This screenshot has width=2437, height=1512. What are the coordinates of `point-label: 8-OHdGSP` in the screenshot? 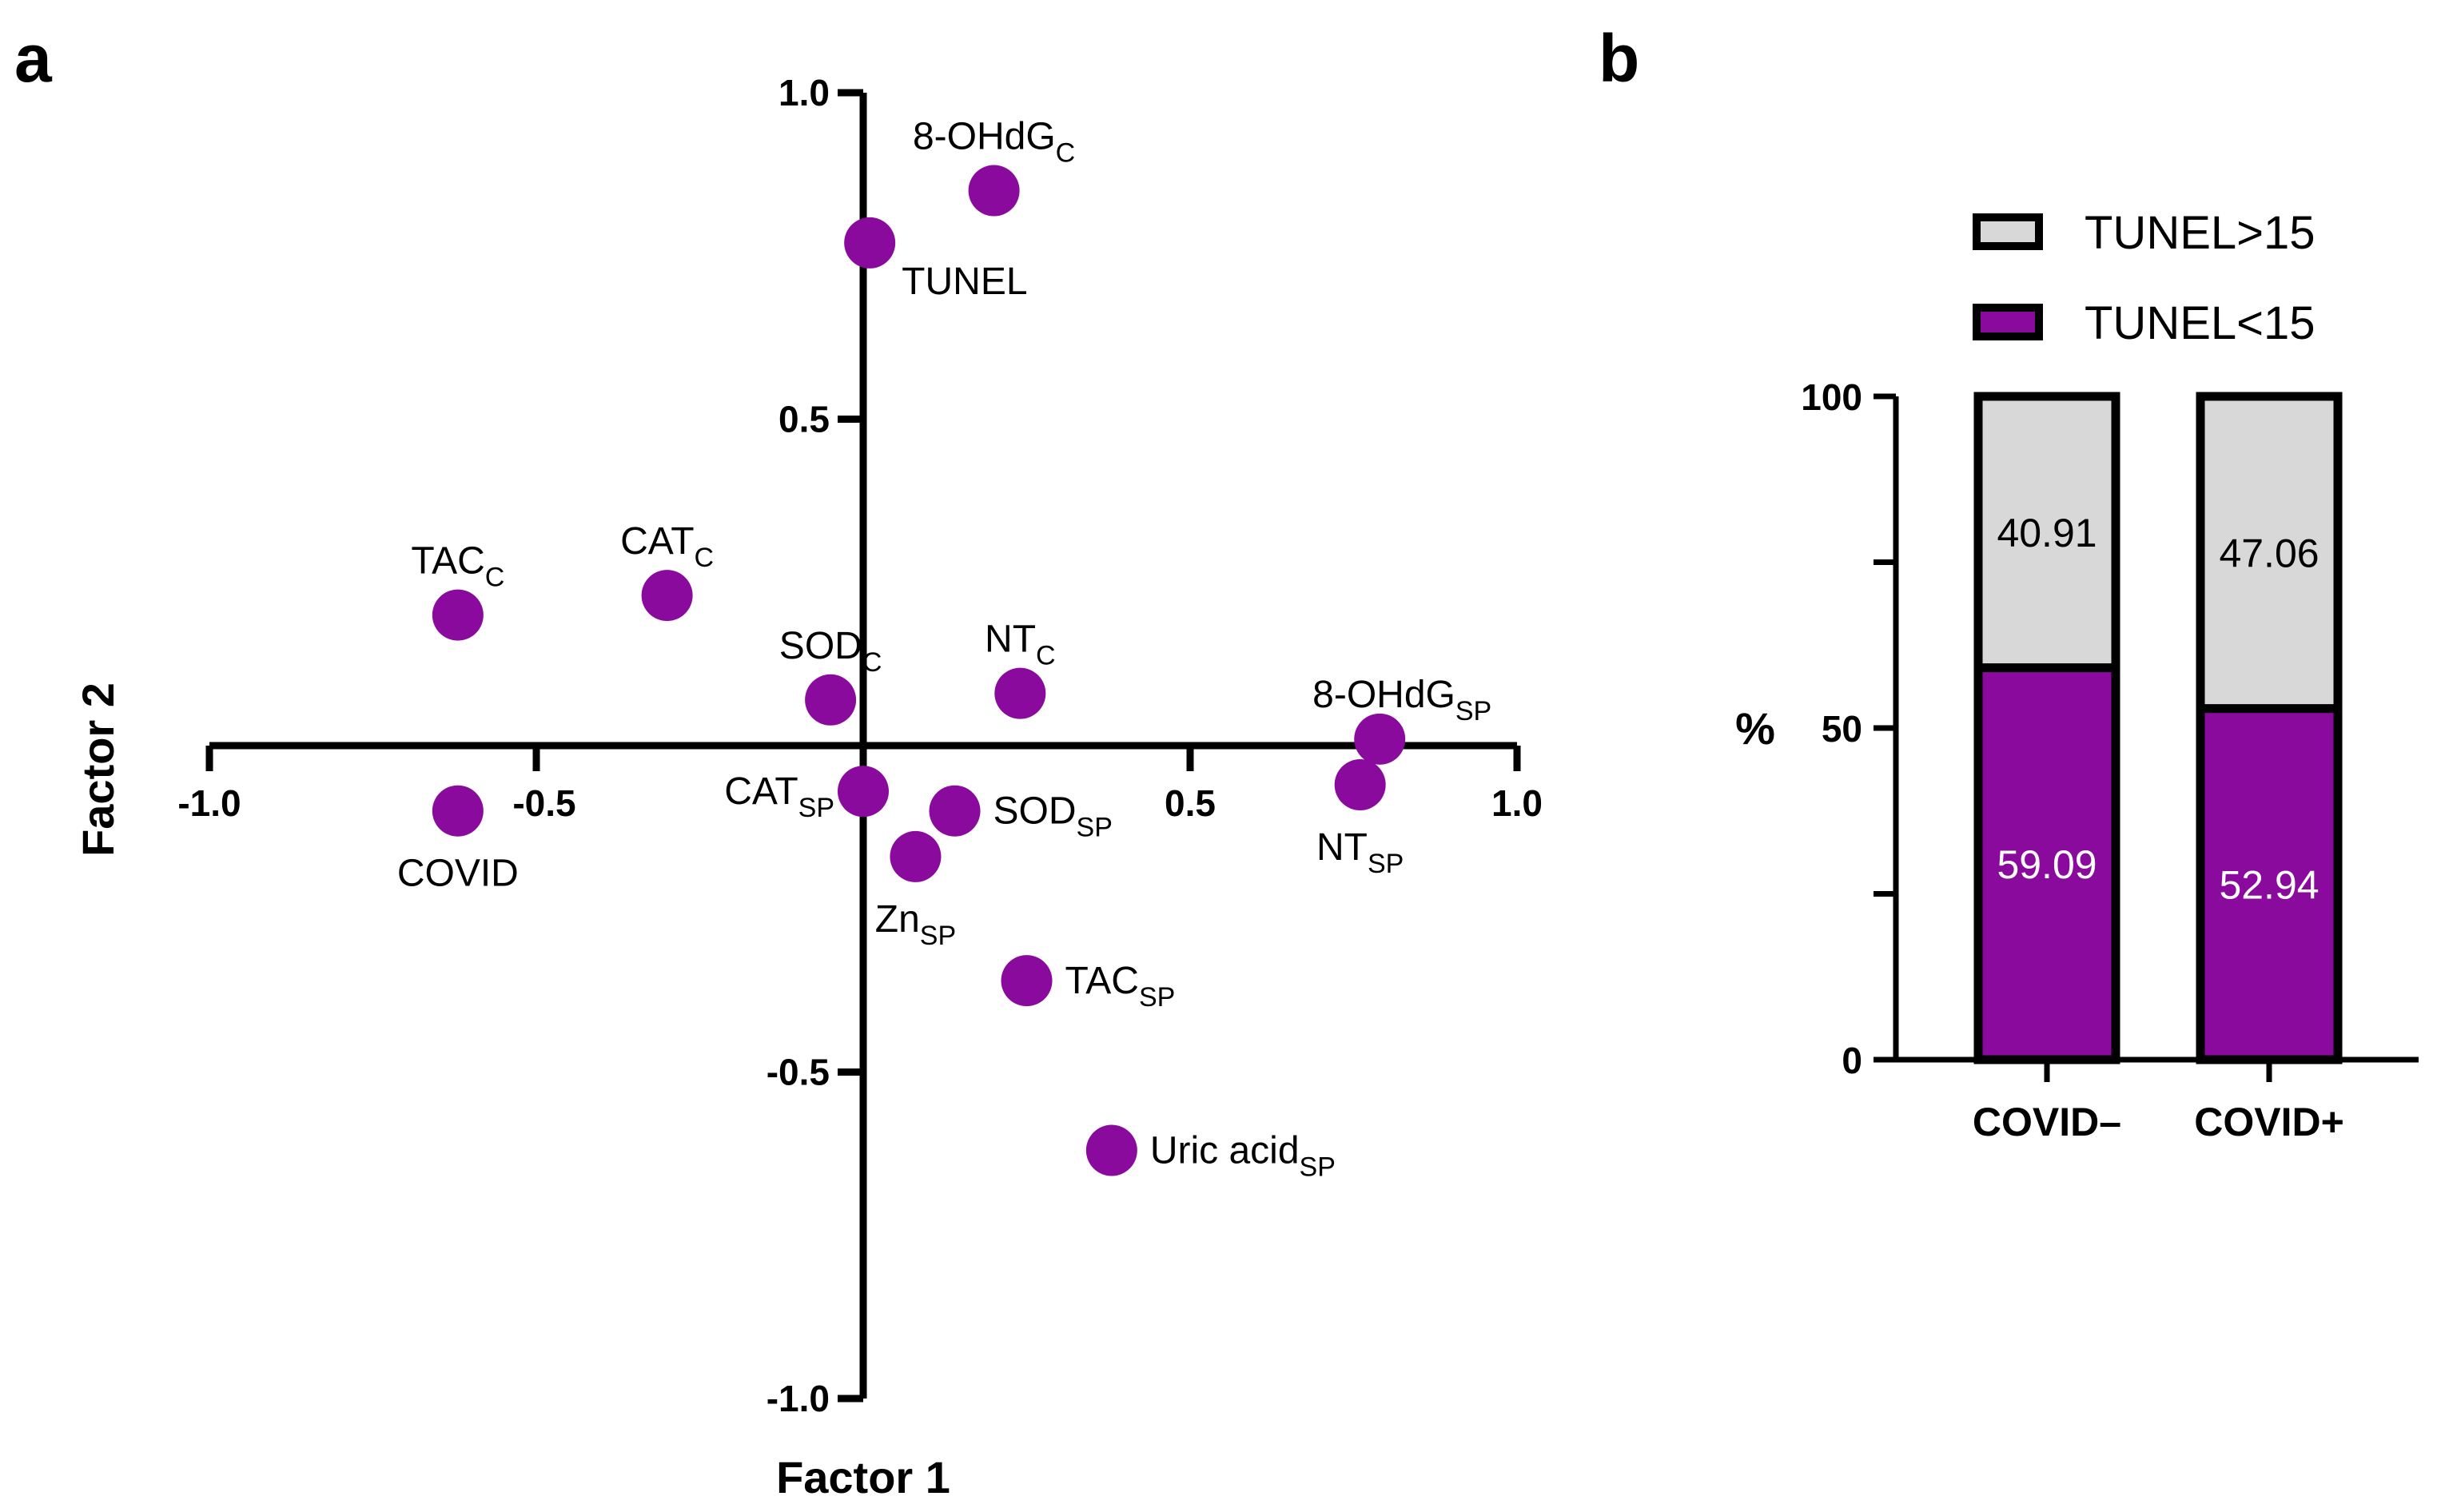 It's located at (1402, 700).